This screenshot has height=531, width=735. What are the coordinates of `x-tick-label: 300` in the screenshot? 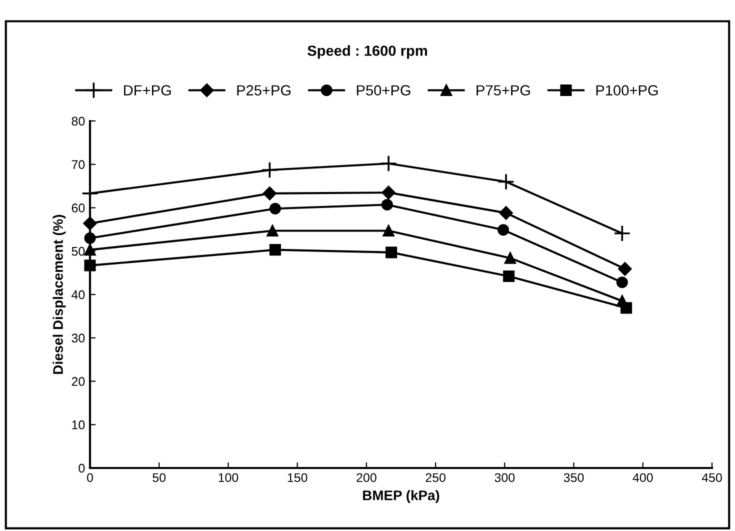 It's located at (504, 477).